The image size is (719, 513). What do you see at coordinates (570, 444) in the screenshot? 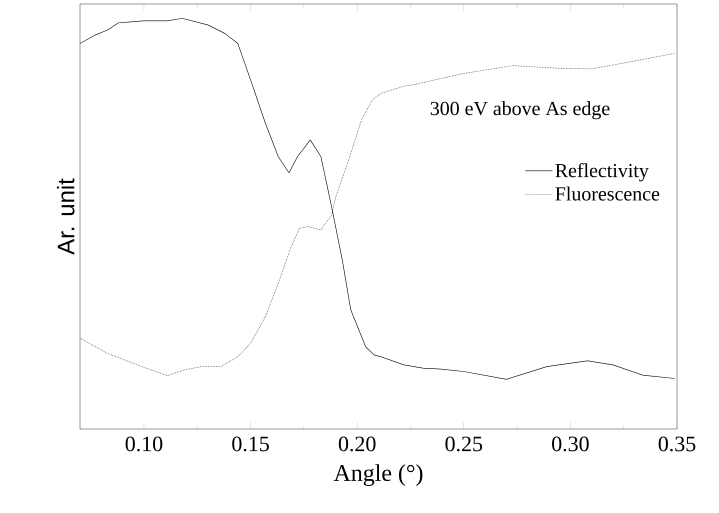
I see `x-tick-label: 0.30` at bounding box center [570, 444].